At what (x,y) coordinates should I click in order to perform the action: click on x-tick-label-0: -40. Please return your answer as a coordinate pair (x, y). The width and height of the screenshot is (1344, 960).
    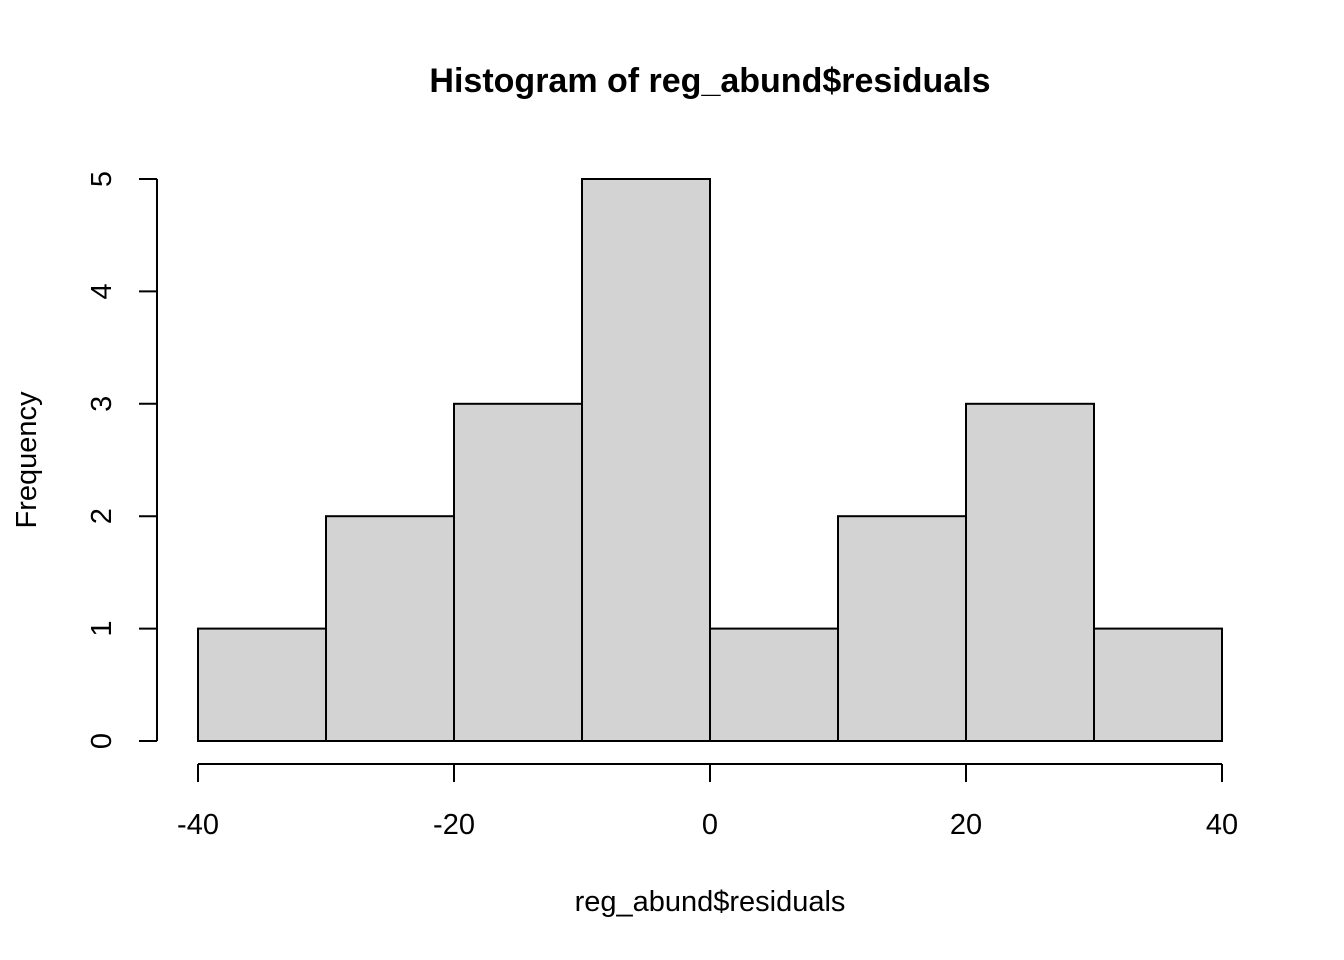
    Looking at the image, I should click on (198, 825).